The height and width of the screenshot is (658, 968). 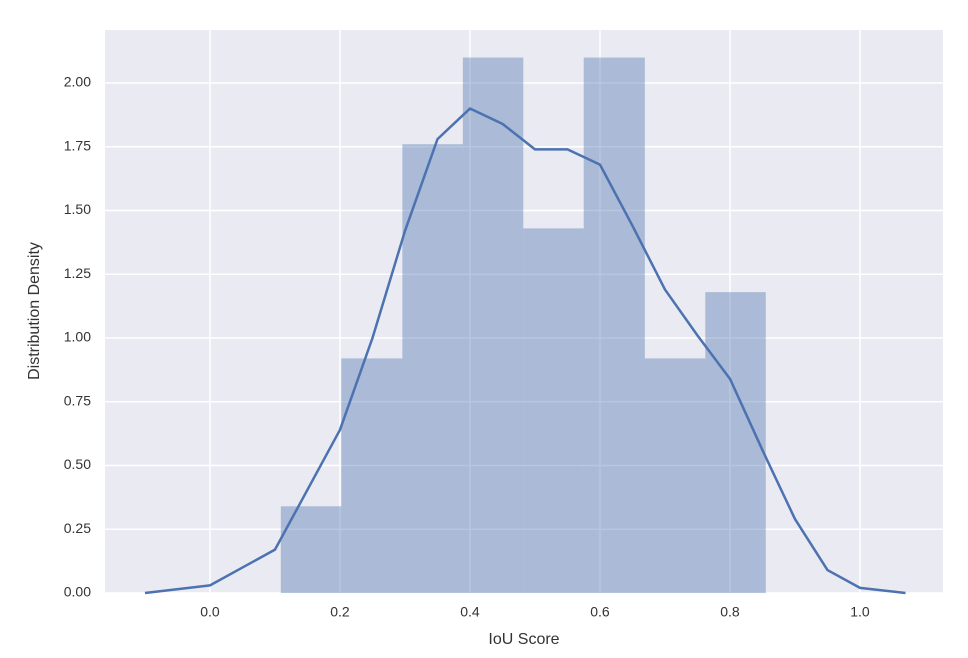 I want to click on x-tick-label: 0.6, so click(x=600, y=612).